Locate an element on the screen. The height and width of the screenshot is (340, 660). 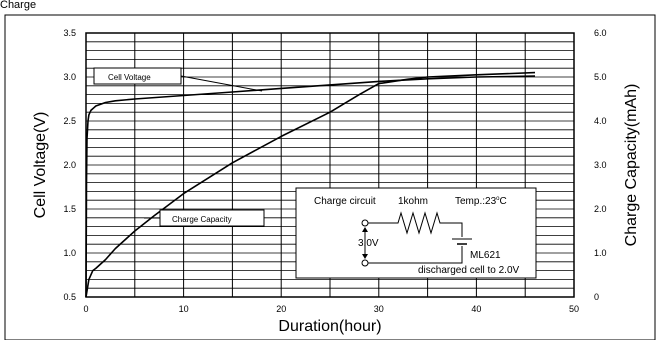
y-right-tick-label: 6.0 is located at coordinates (600, 33).